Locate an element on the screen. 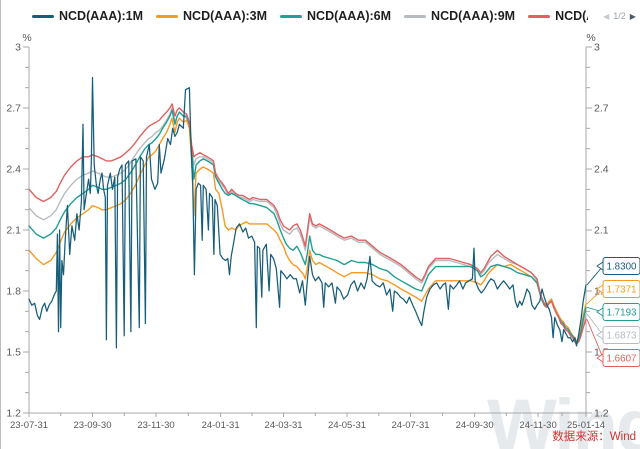 This screenshot has height=449, width=640. y-tick-label-left: 2.1 is located at coordinates (13, 231).